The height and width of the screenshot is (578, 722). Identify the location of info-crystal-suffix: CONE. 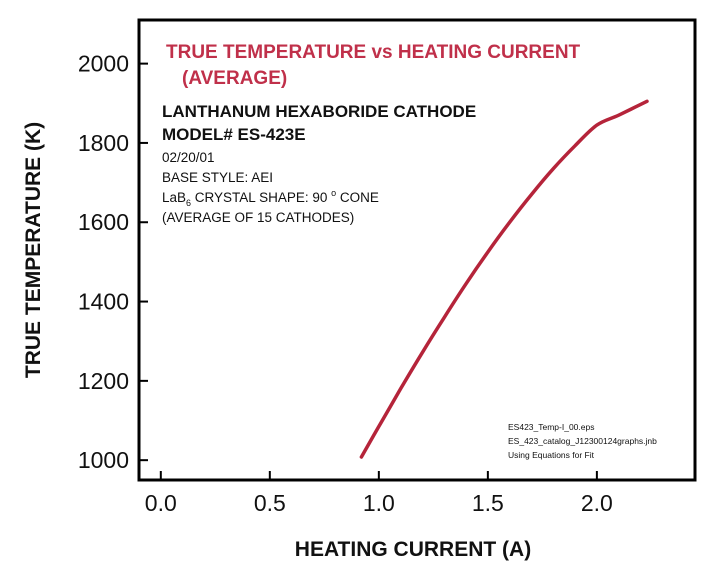
(357, 197).